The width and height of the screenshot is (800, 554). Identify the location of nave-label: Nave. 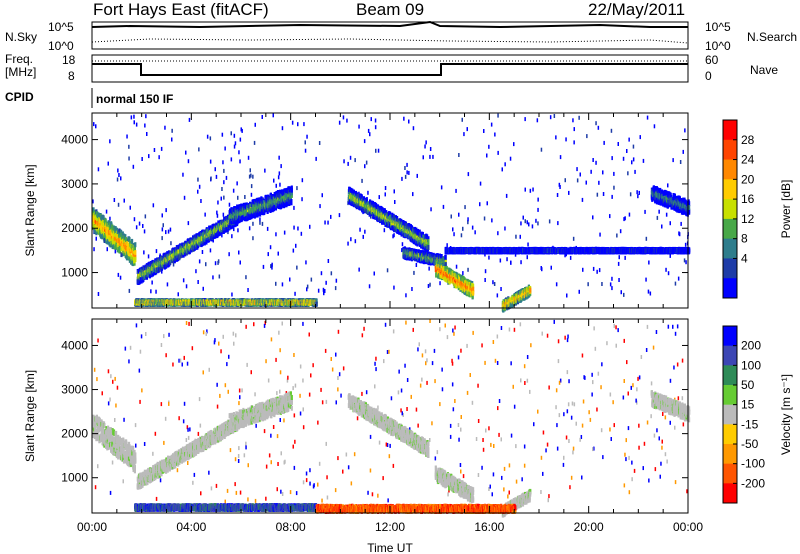
(764, 70).